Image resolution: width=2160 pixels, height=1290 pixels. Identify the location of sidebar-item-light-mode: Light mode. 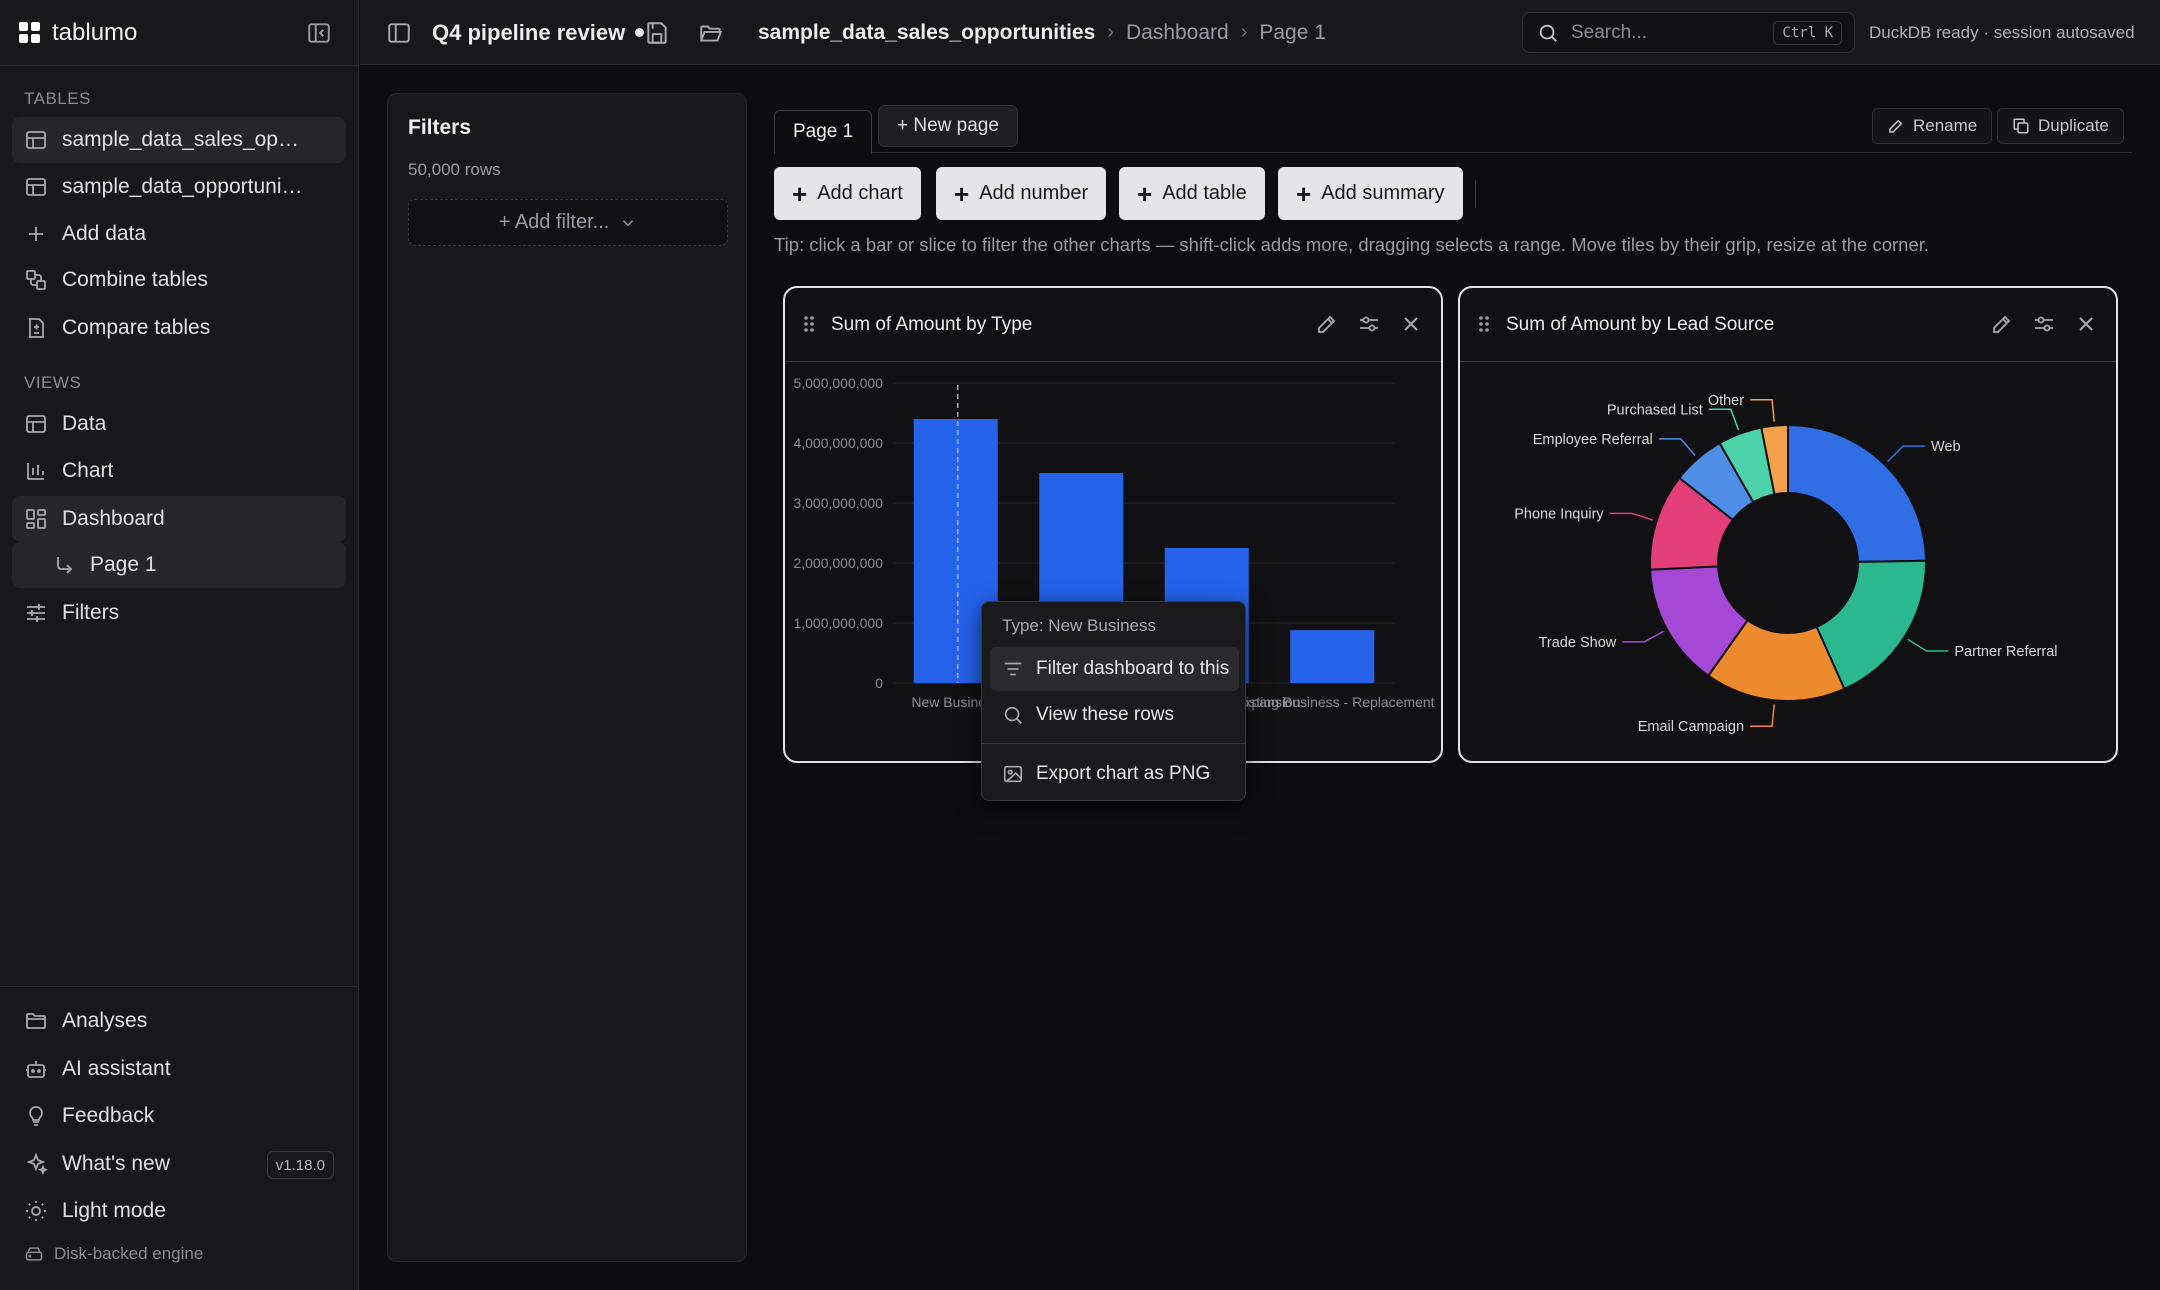
(179, 1211).